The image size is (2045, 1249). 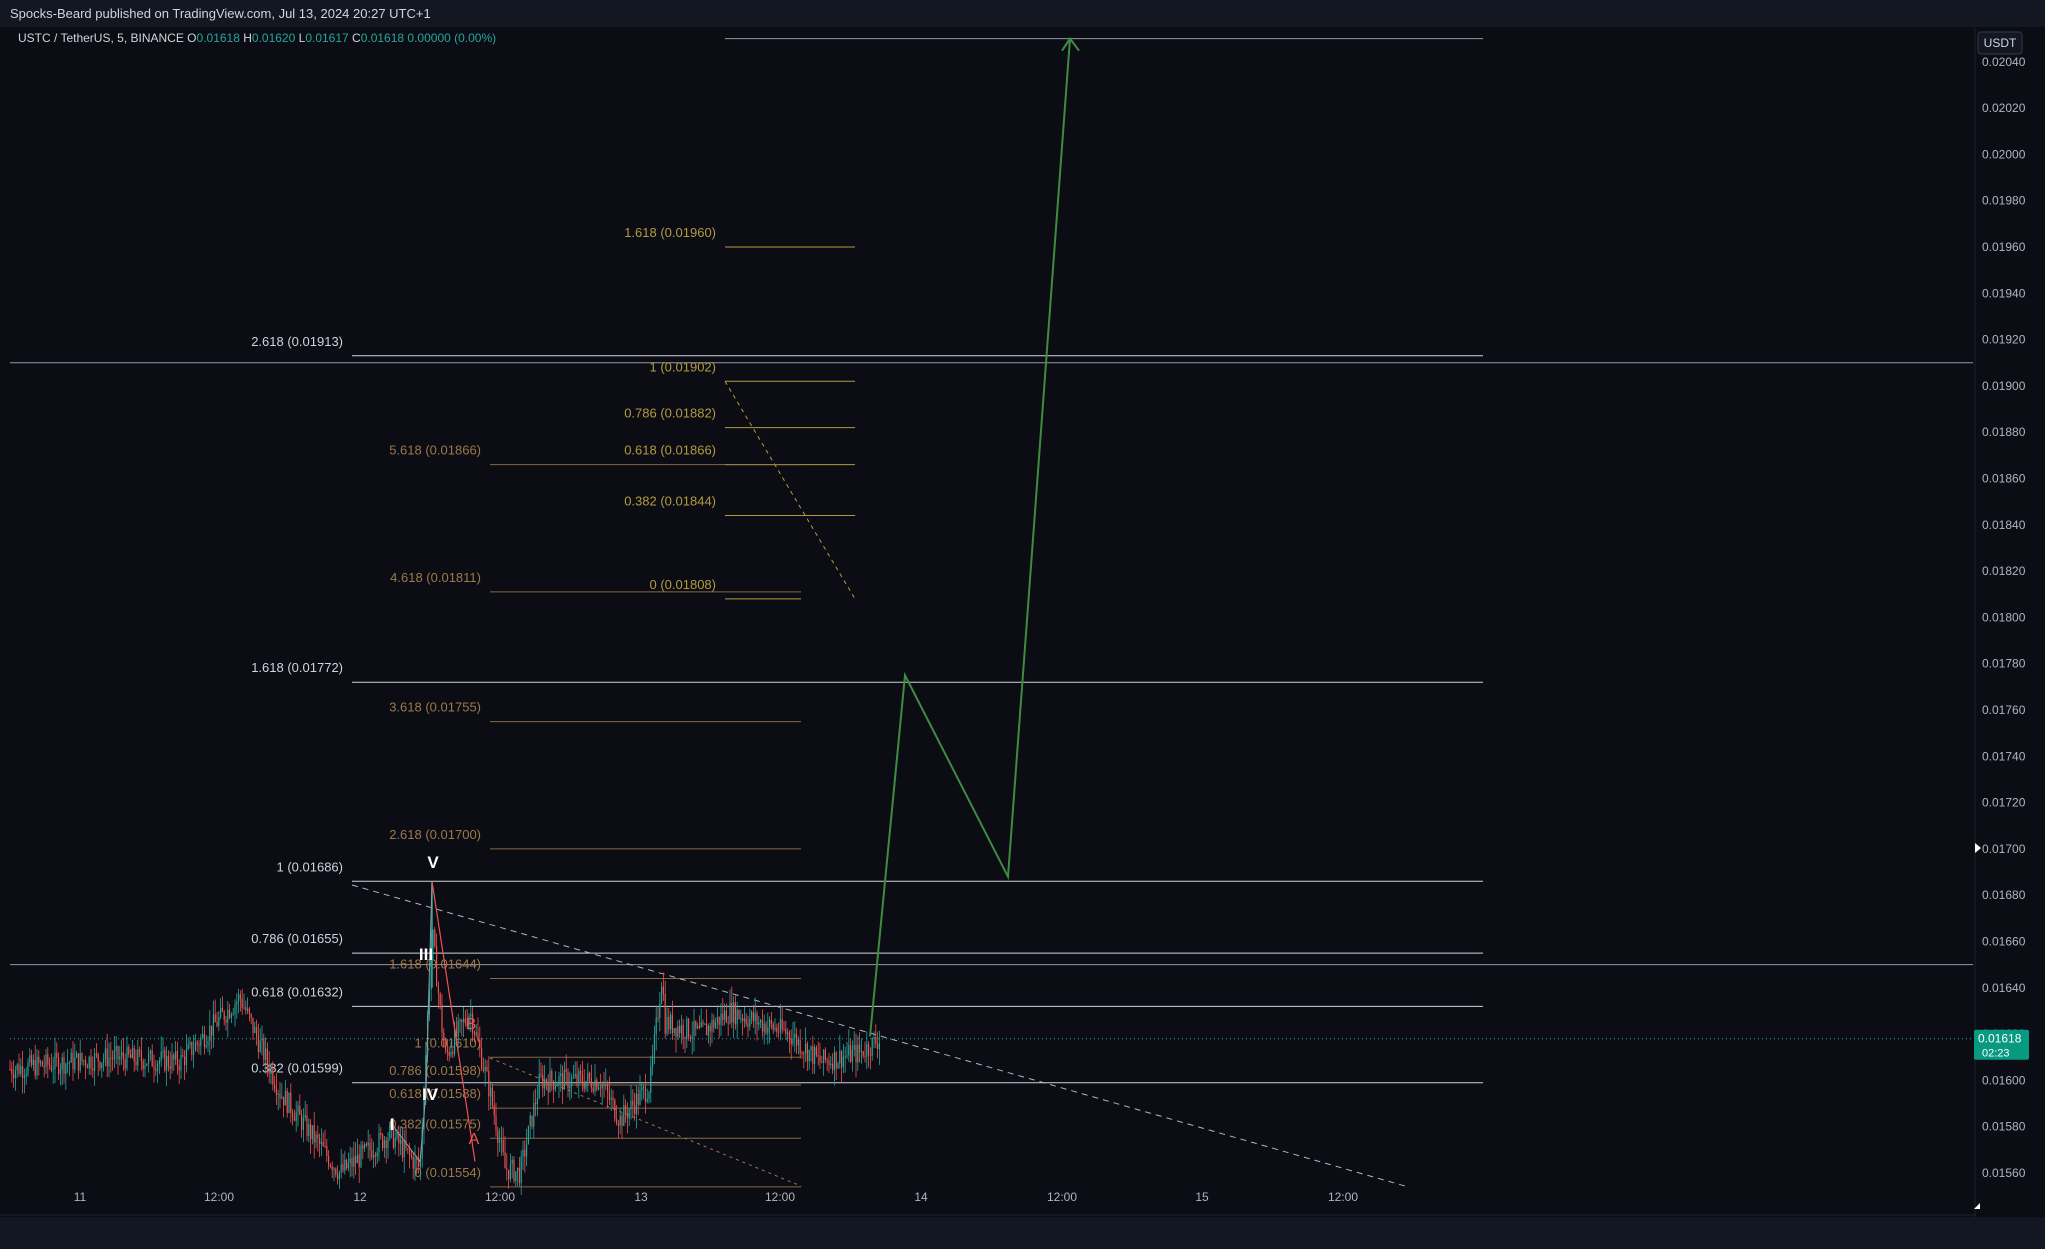 What do you see at coordinates (2004, 895) in the screenshot?
I see `price-tick-label: 0.01680` at bounding box center [2004, 895].